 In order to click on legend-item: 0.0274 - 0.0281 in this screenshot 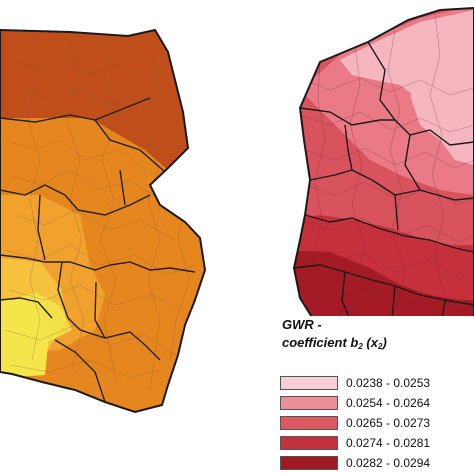, I will do `click(355, 442)`.